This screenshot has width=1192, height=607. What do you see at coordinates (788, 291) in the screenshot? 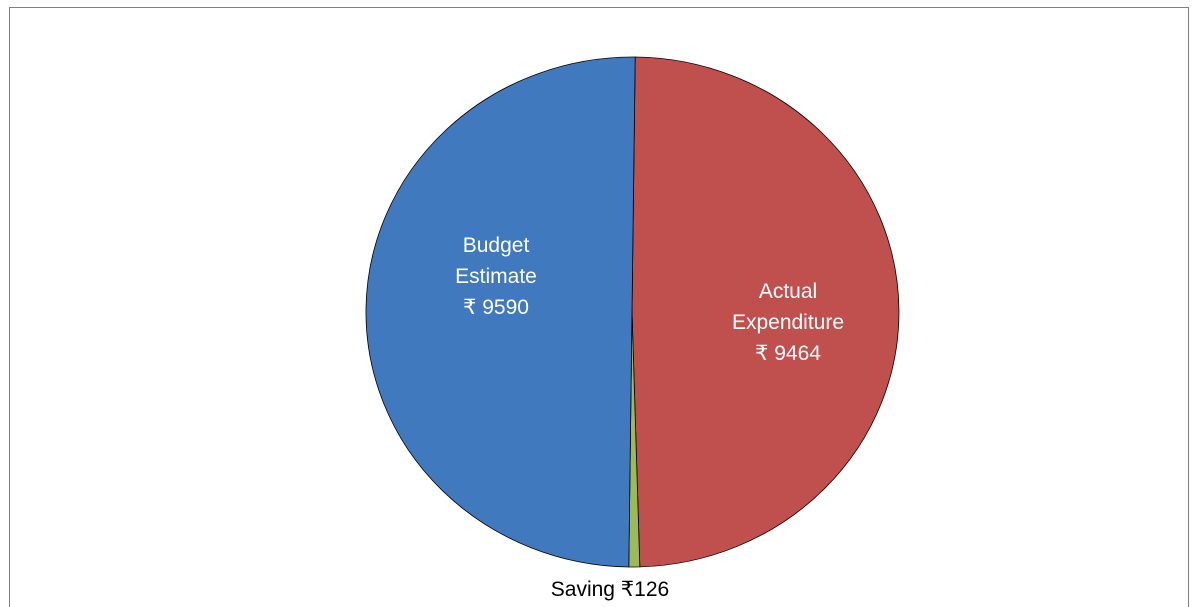
I see `pie-label-actual-line-0: Actual` at bounding box center [788, 291].